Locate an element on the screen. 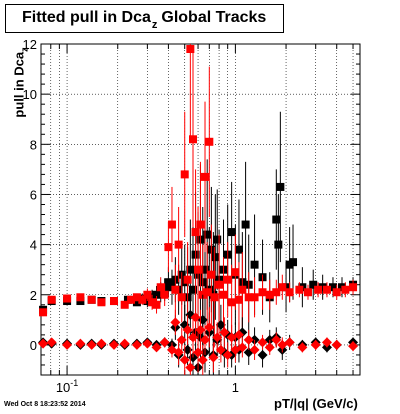  y-tick-label: 8 is located at coordinates (33, 144).